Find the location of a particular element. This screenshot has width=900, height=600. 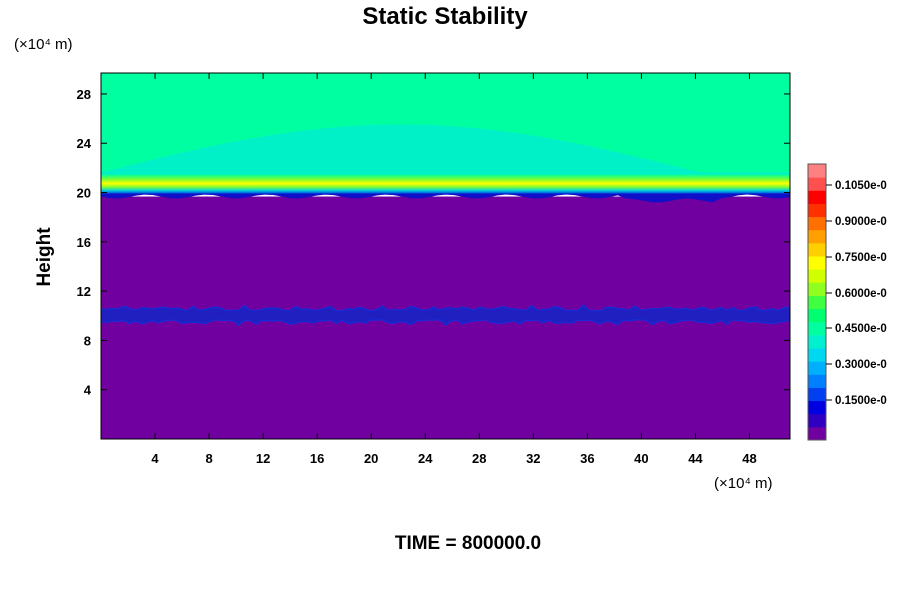

x-tick-label: 16 is located at coordinates (317, 458).